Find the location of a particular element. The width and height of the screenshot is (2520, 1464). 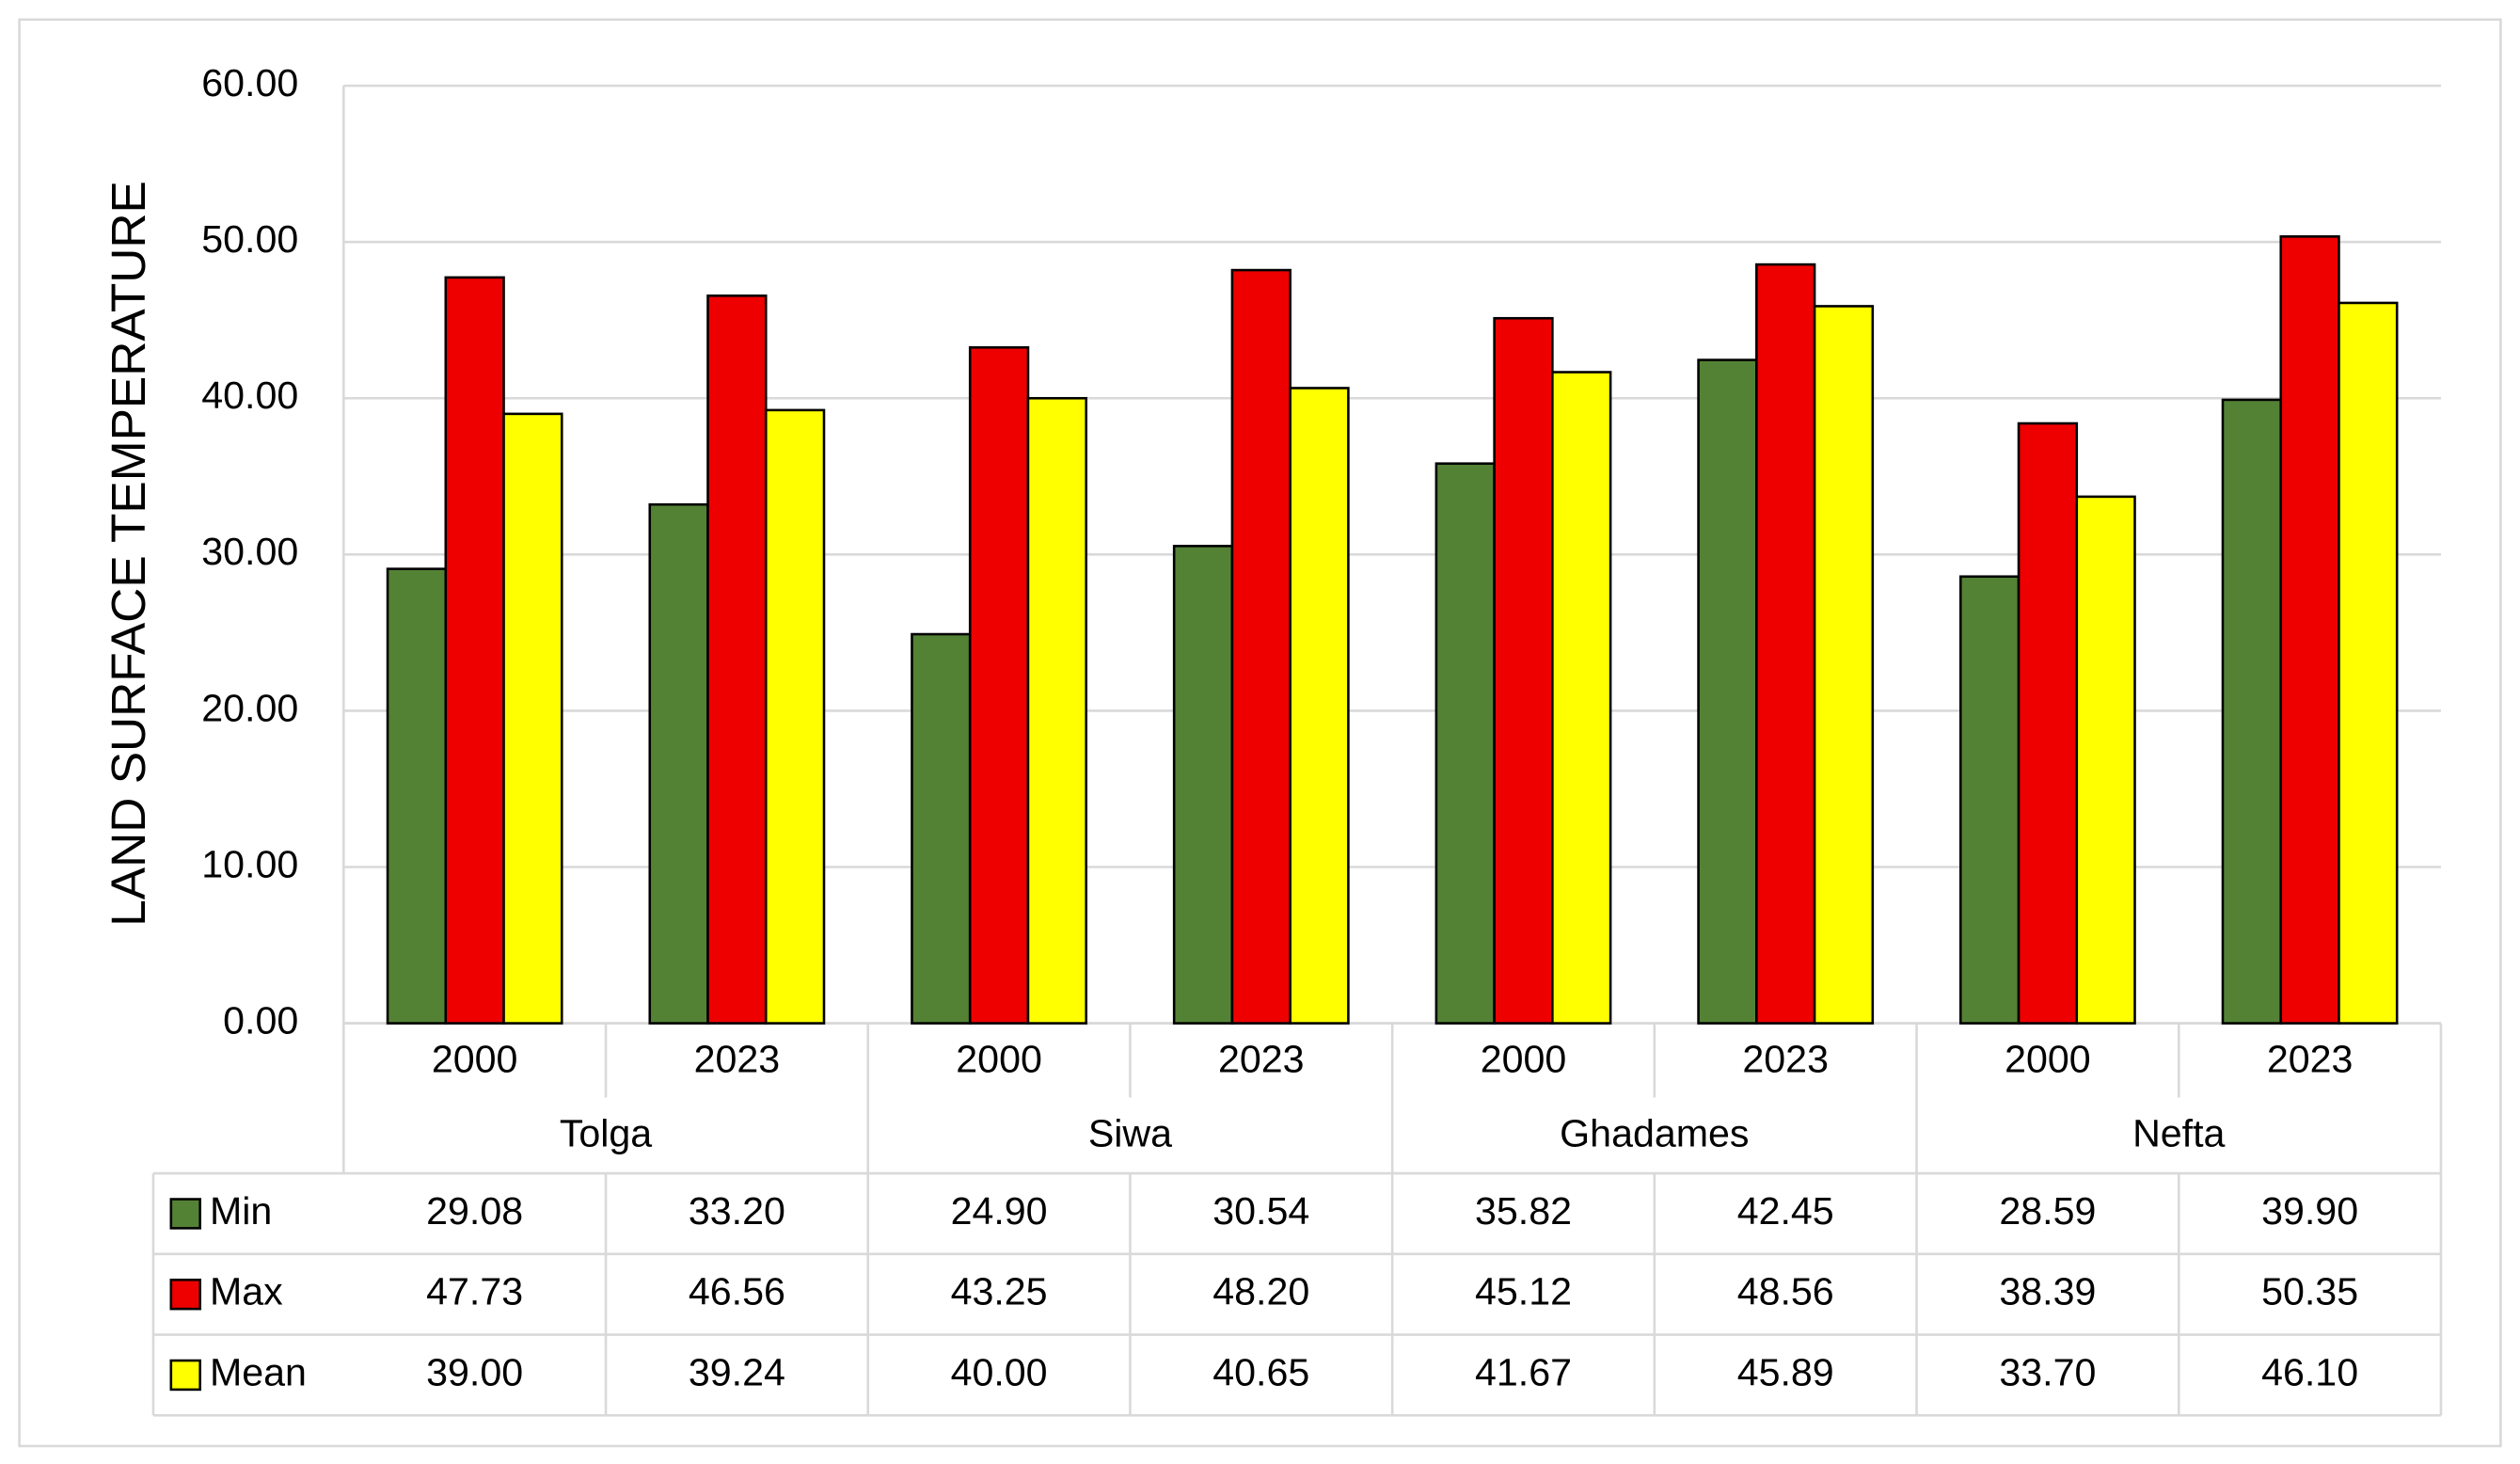

group-label: Siwa is located at coordinates (1130, 1133).